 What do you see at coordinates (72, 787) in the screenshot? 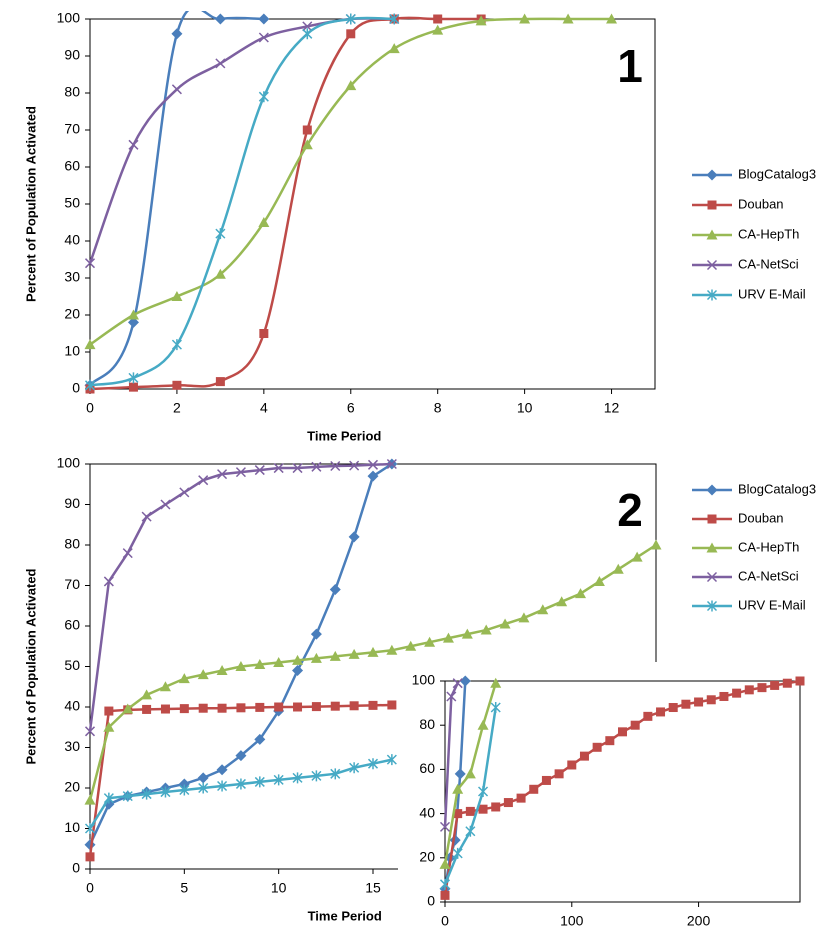
I see `y-tick-label: 20` at bounding box center [72, 787].